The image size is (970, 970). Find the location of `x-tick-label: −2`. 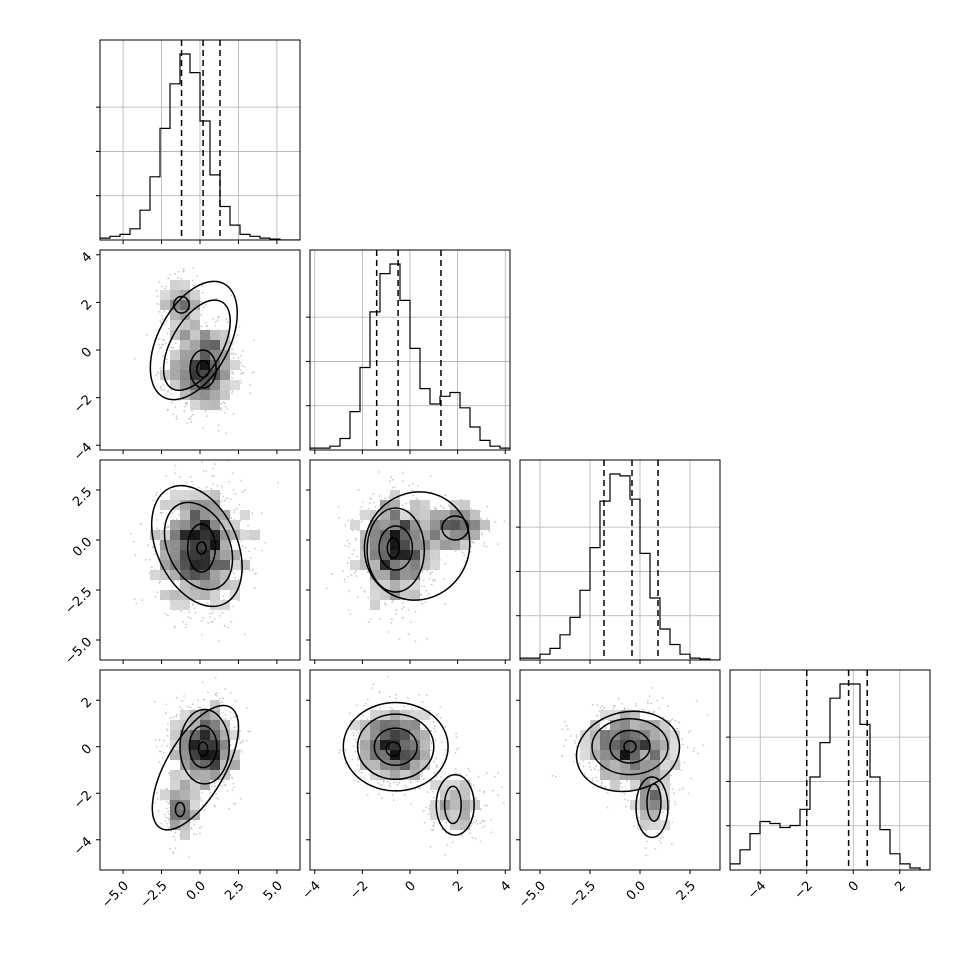

x-tick-label: −2 is located at coordinates (804, 890).